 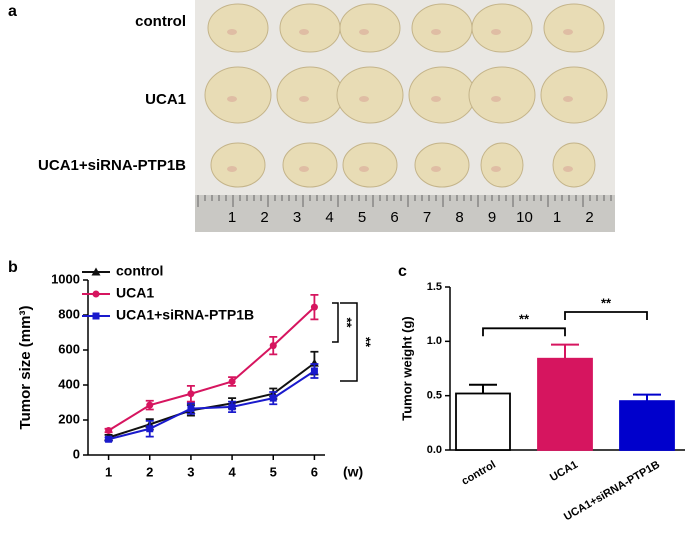 I want to click on y-tick-label: 200, so click(x=69, y=418).